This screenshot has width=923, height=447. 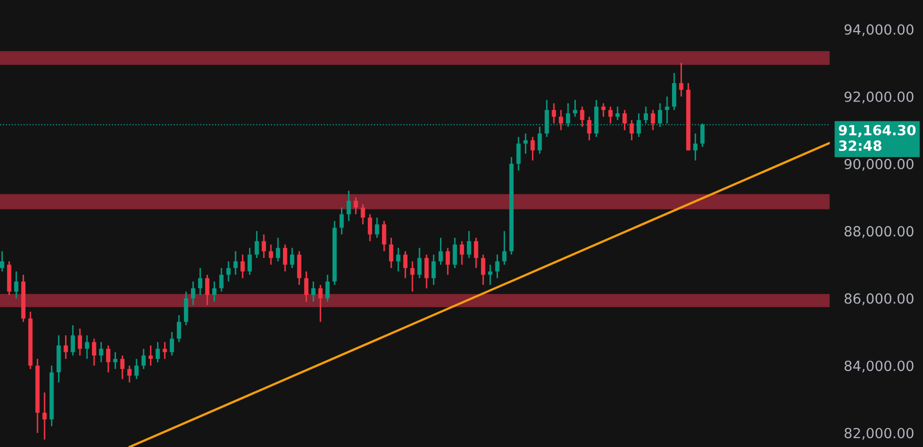 What do you see at coordinates (879, 30) in the screenshot?
I see `y-tick-label: 94,000.00` at bounding box center [879, 30].